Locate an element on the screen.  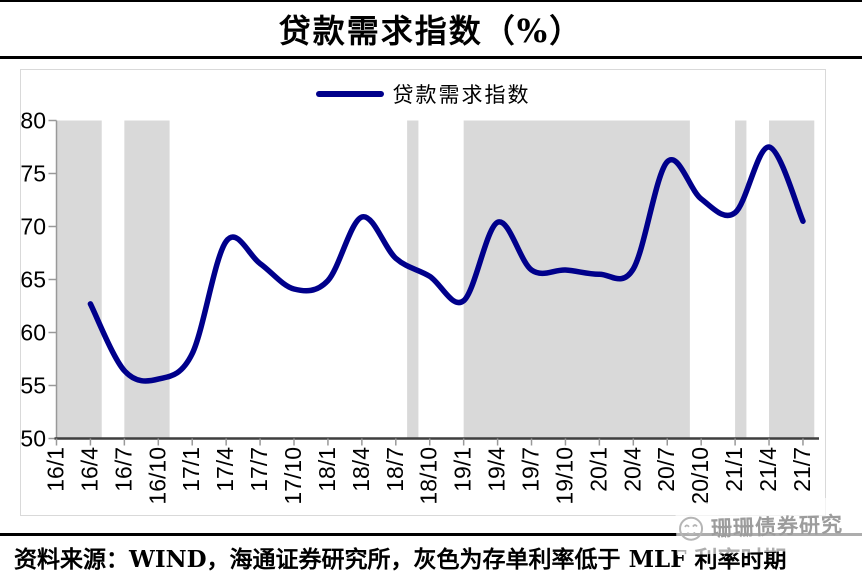
watermark: 珊珊债券研究 is located at coordinates (768, 526).